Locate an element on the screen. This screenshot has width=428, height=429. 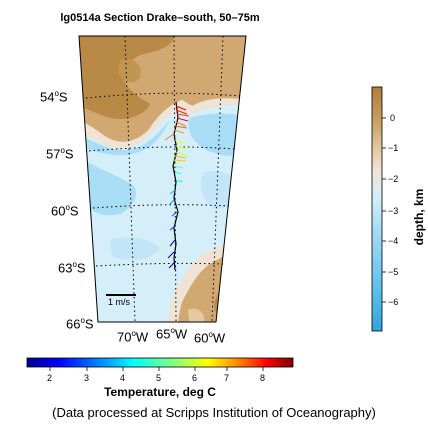
depth-tick: −3 is located at coordinates (393, 211).